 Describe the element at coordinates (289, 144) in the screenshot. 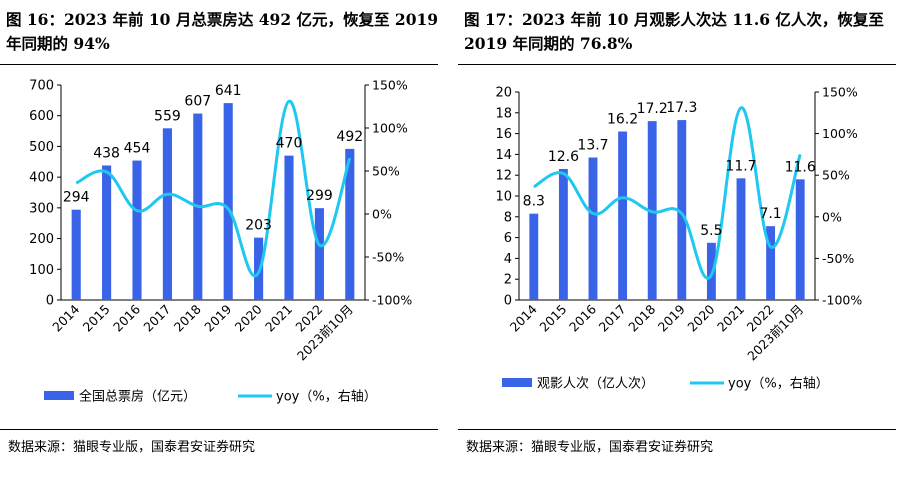

I see `bar-data-label: 470` at that location.